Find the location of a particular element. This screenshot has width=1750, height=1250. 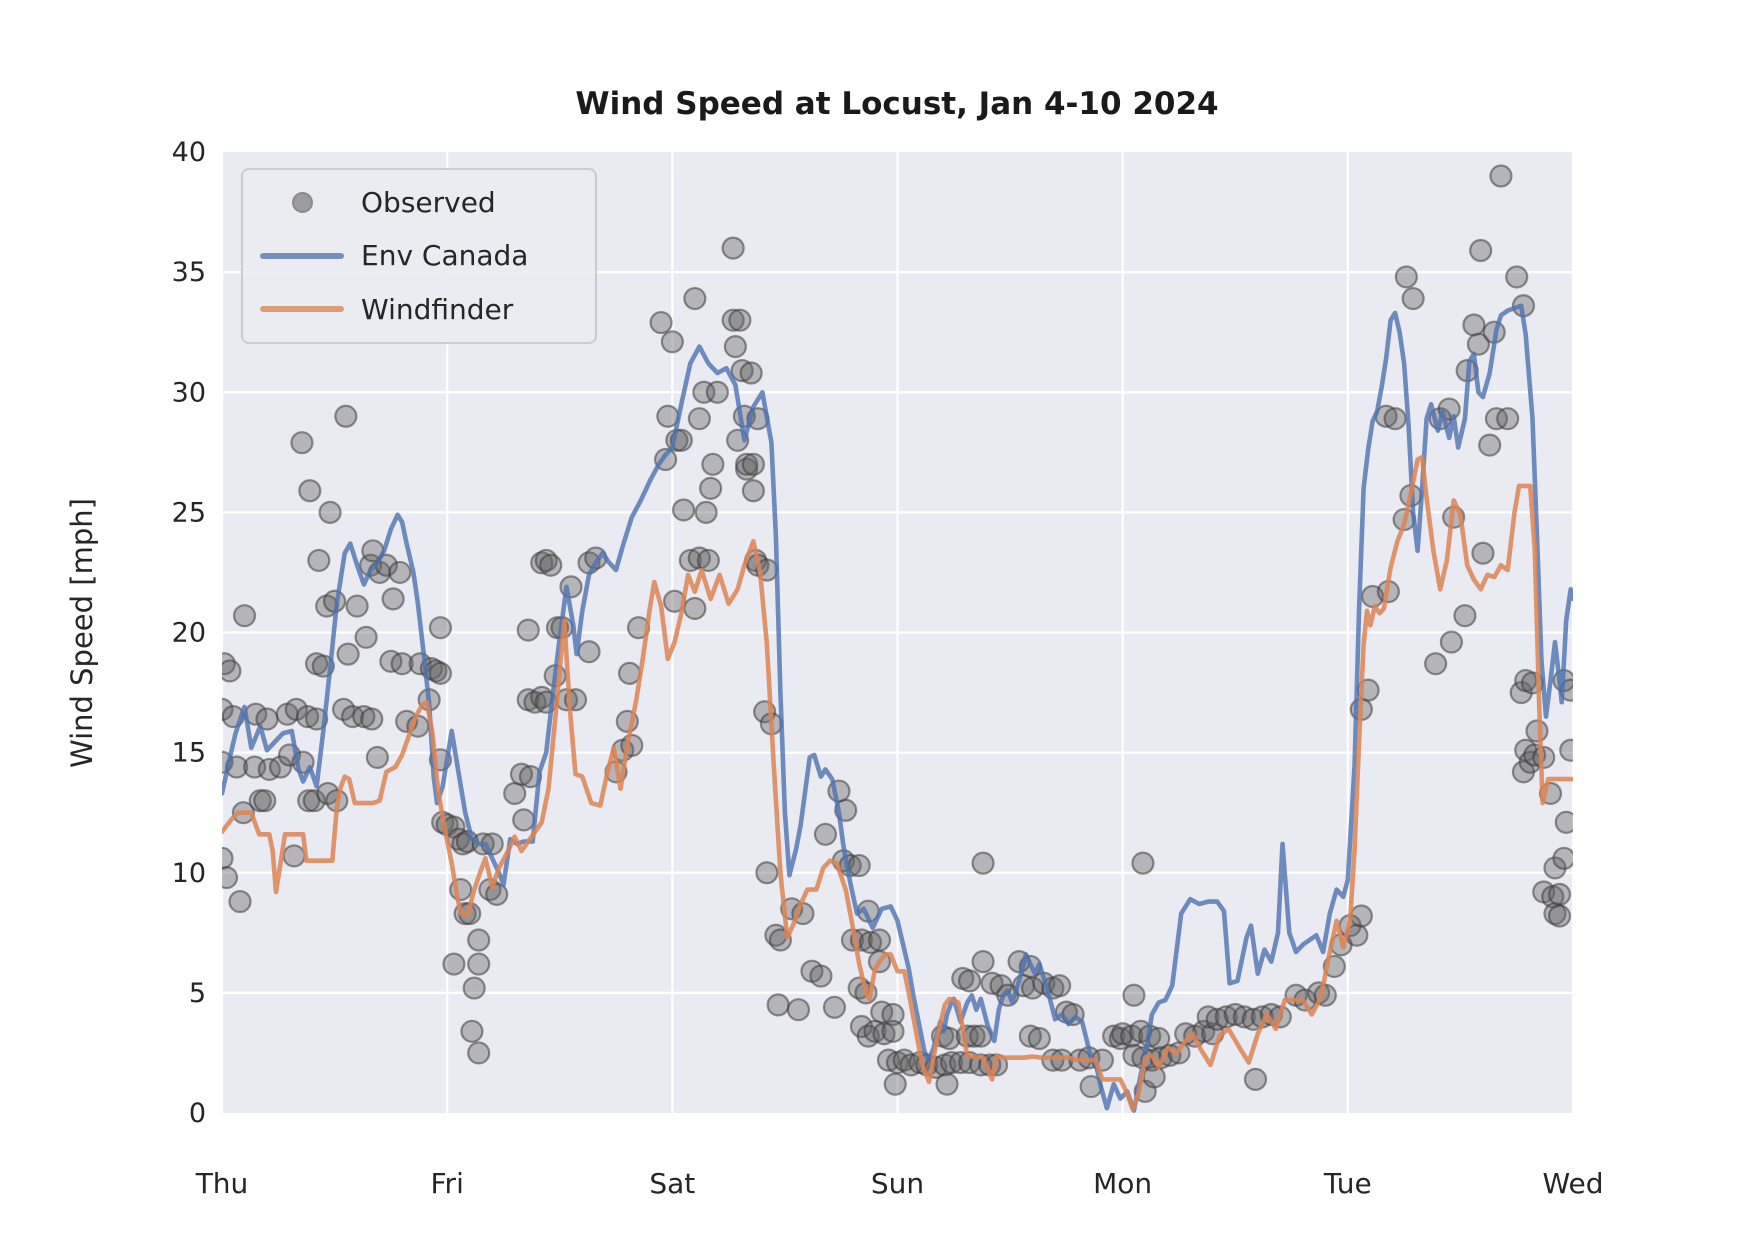

legend-item-observed: Observed is located at coordinates (419, 203).